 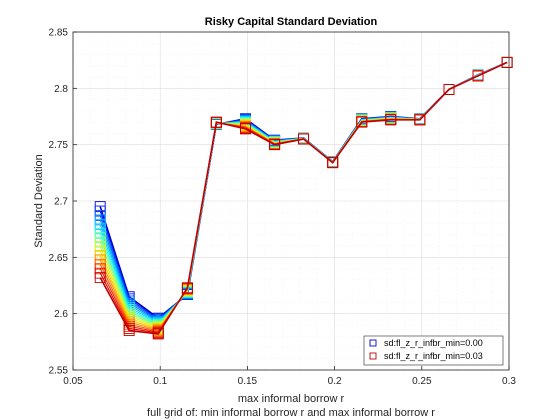 What do you see at coordinates (61, 89) in the screenshot?
I see `y-tick-label: 2.8` at bounding box center [61, 89].